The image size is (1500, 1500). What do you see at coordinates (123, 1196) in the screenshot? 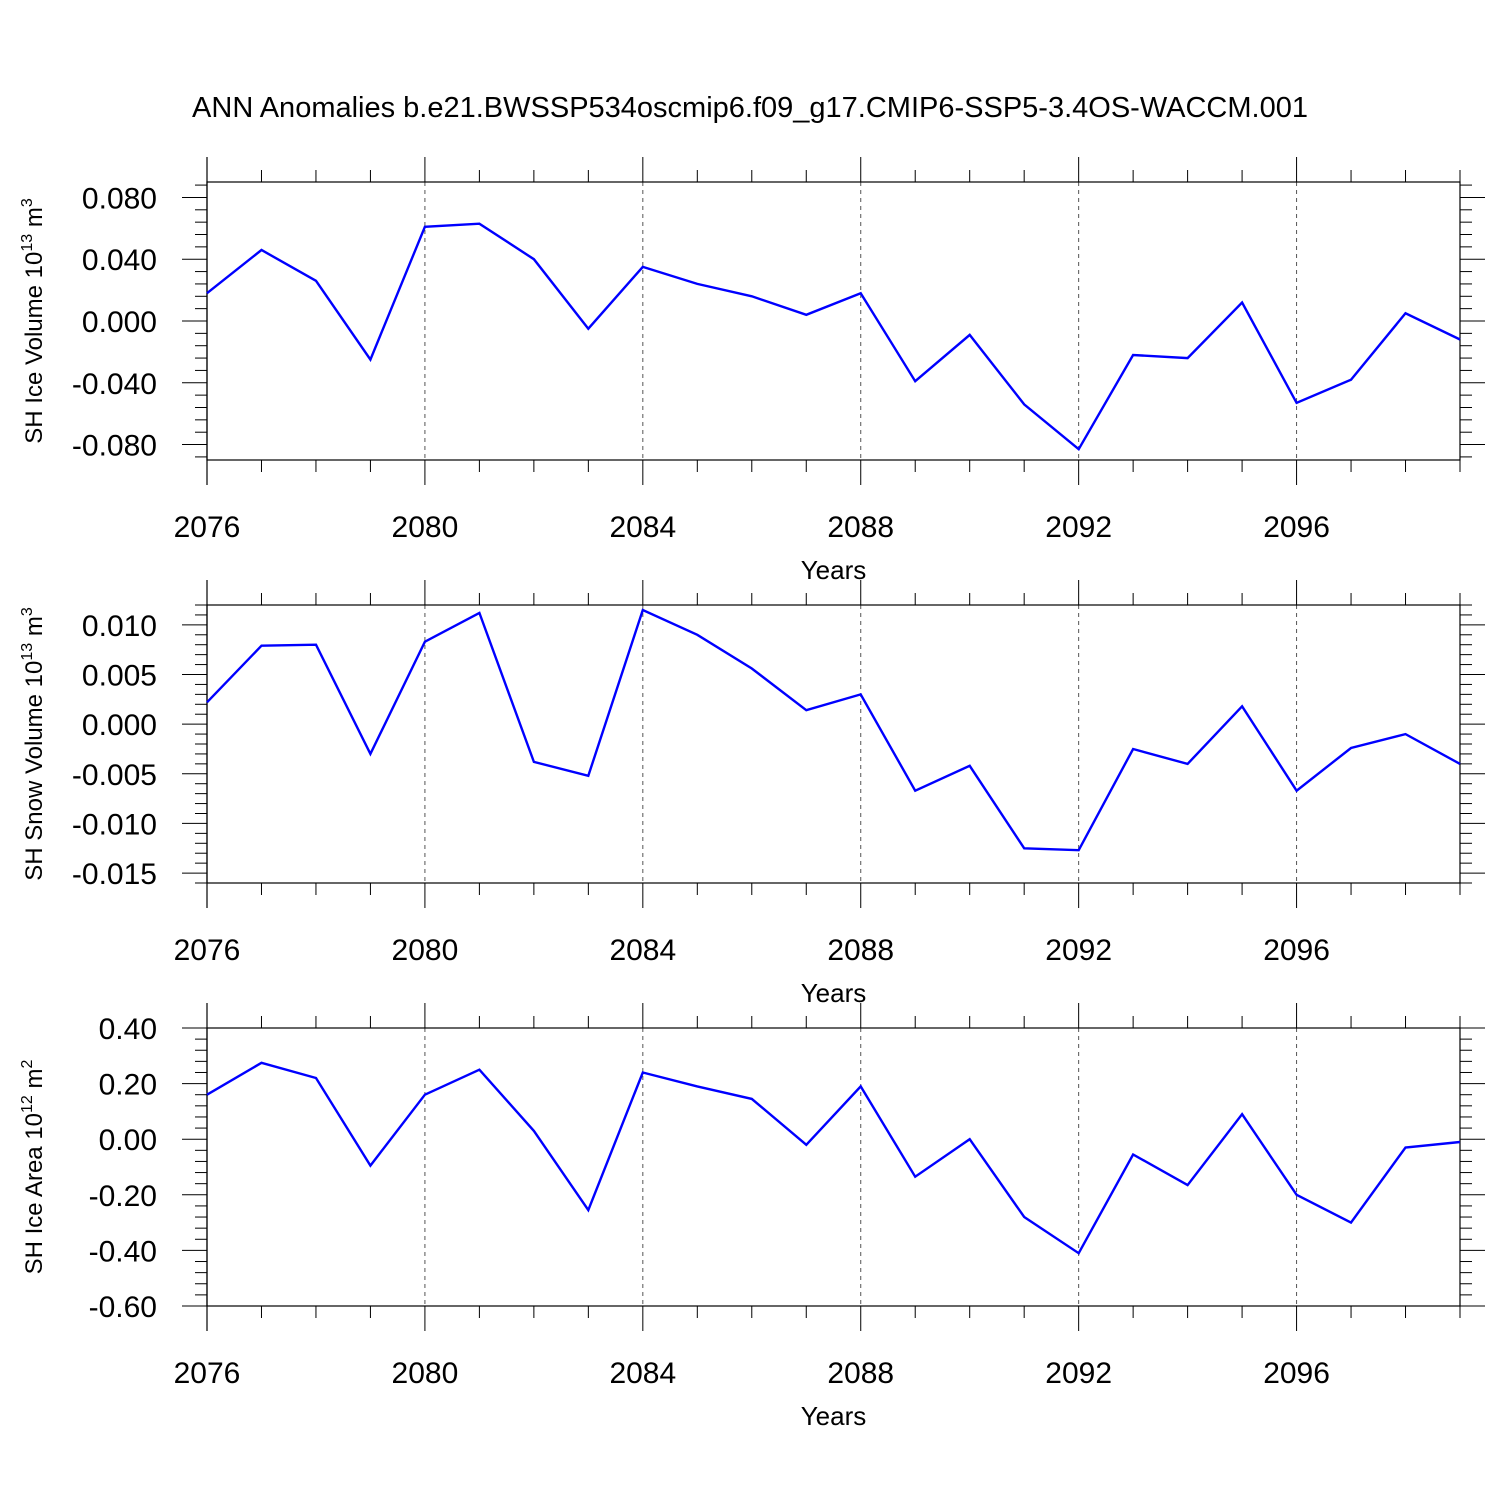
I see `y-tick-label: -0.20` at bounding box center [123, 1196].